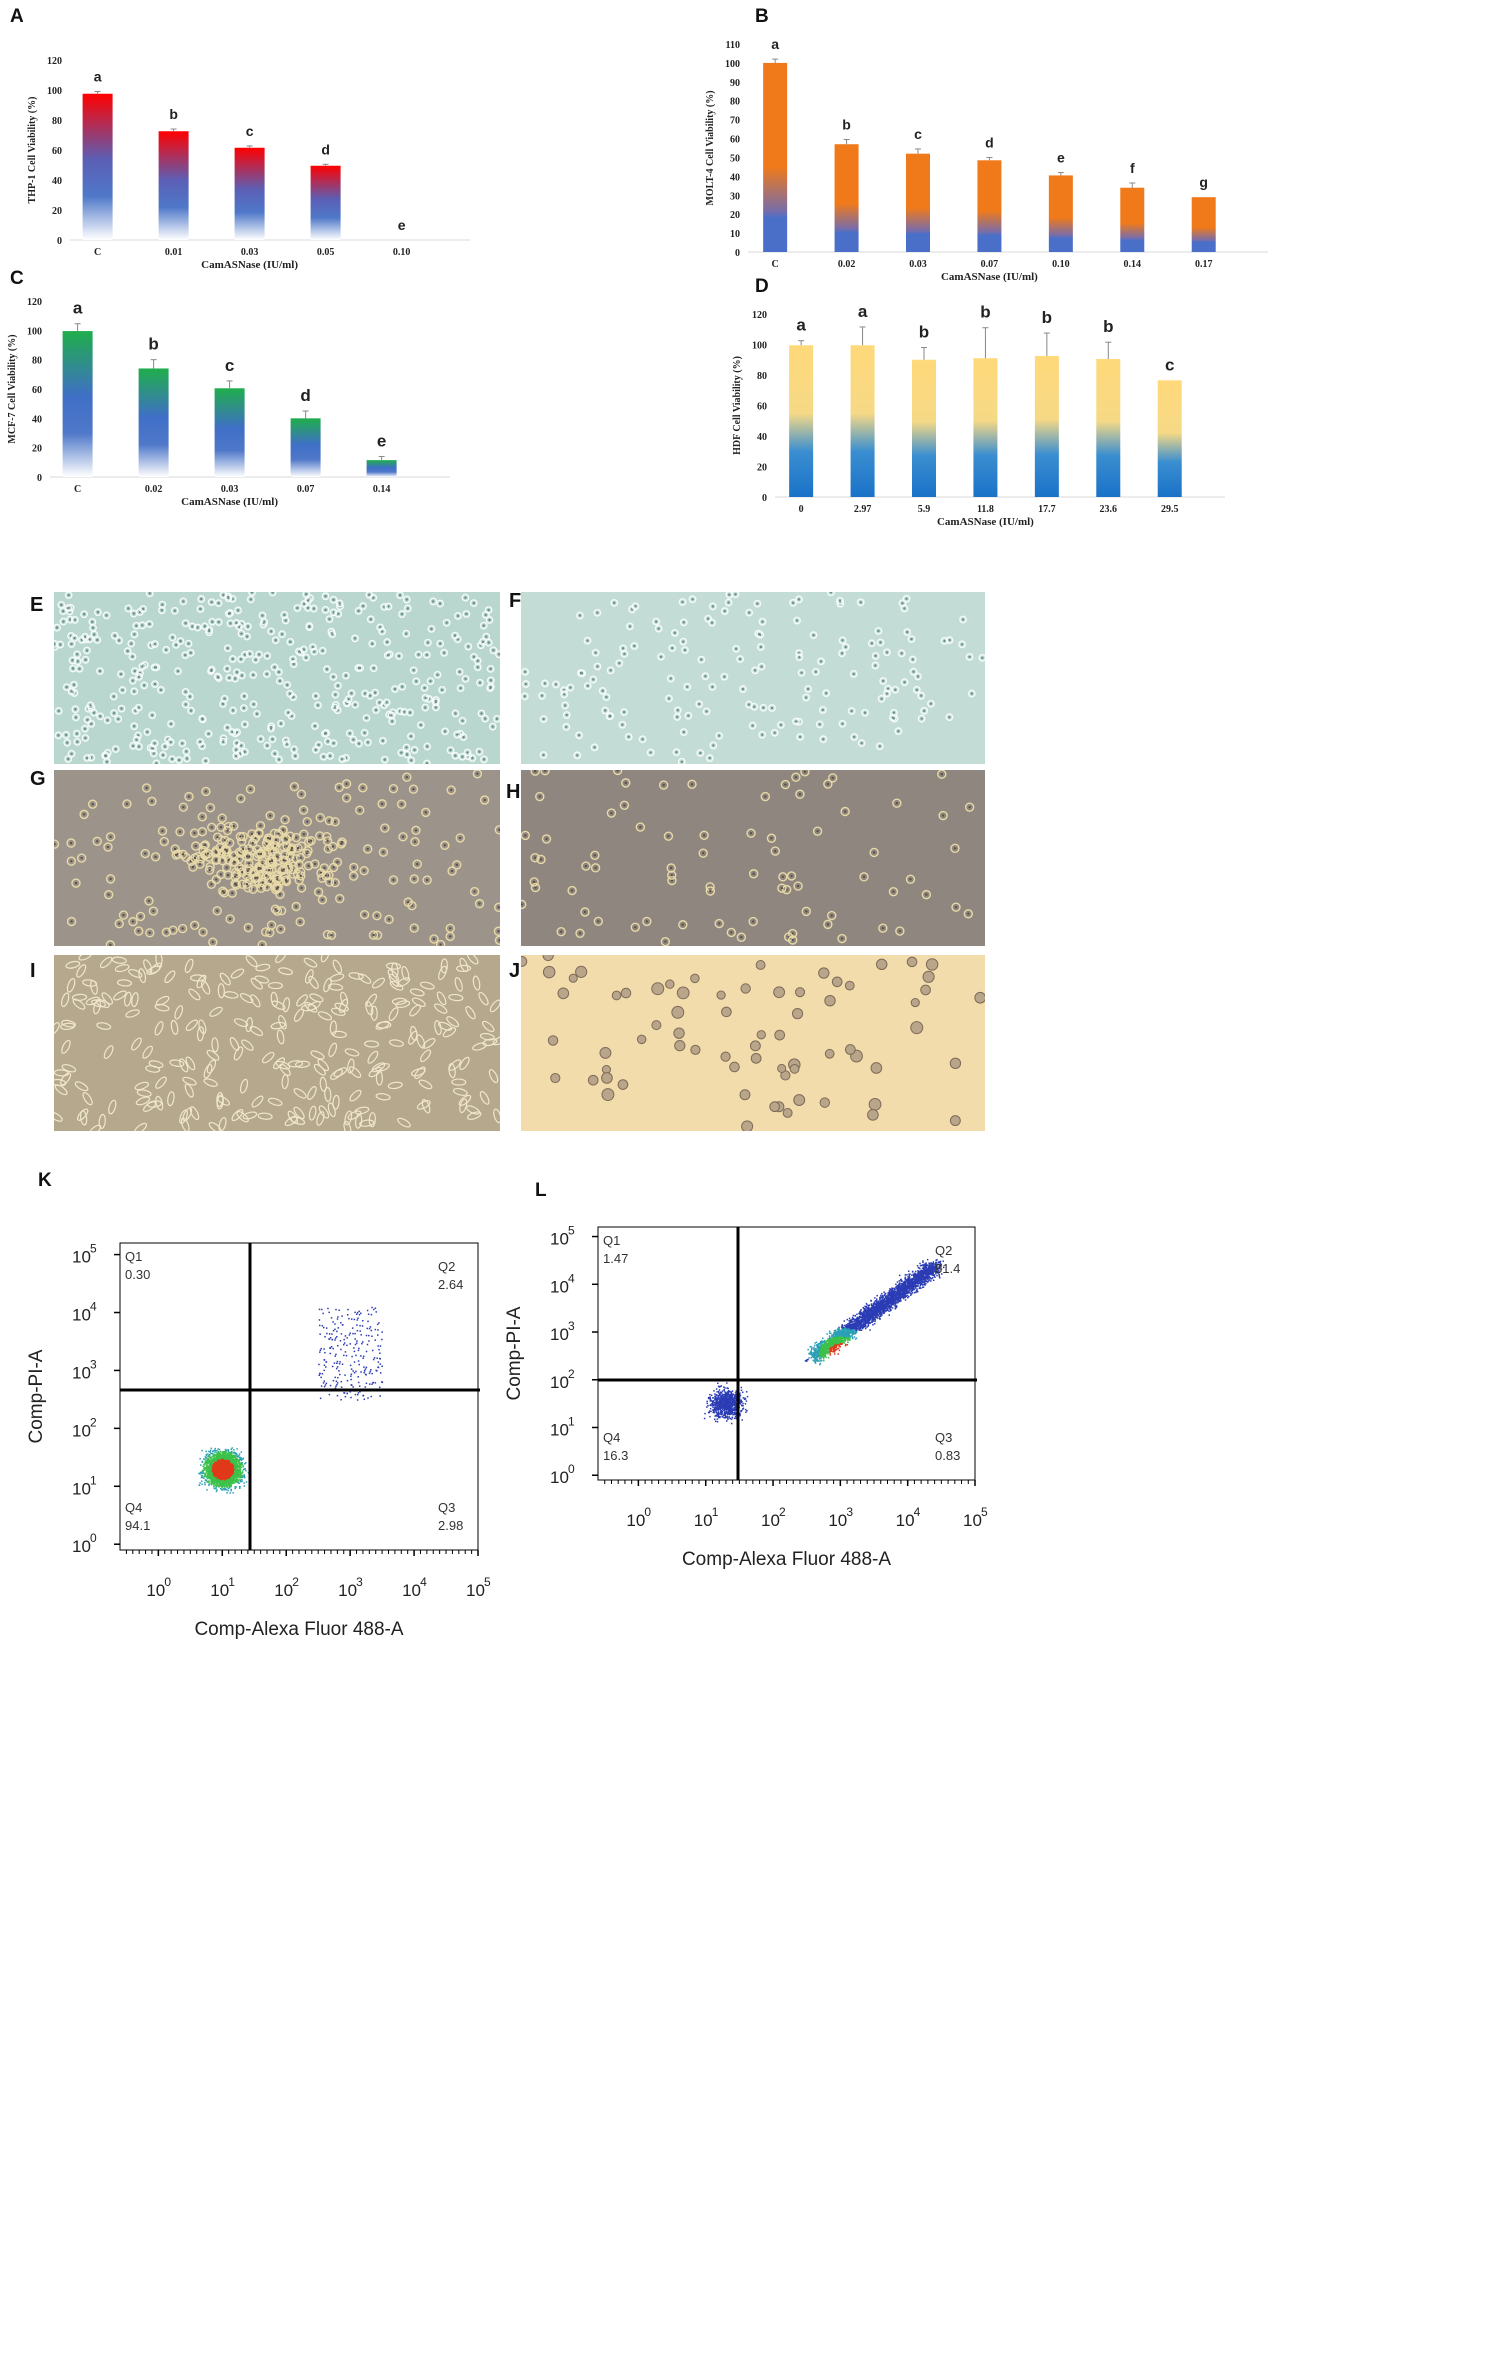 Image resolution: width=1491 pixels, height=2363 pixels. What do you see at coordinates (37, 419) in the screenshot?
I see `y-tick-label: 40` at bounding box center [37, 419].